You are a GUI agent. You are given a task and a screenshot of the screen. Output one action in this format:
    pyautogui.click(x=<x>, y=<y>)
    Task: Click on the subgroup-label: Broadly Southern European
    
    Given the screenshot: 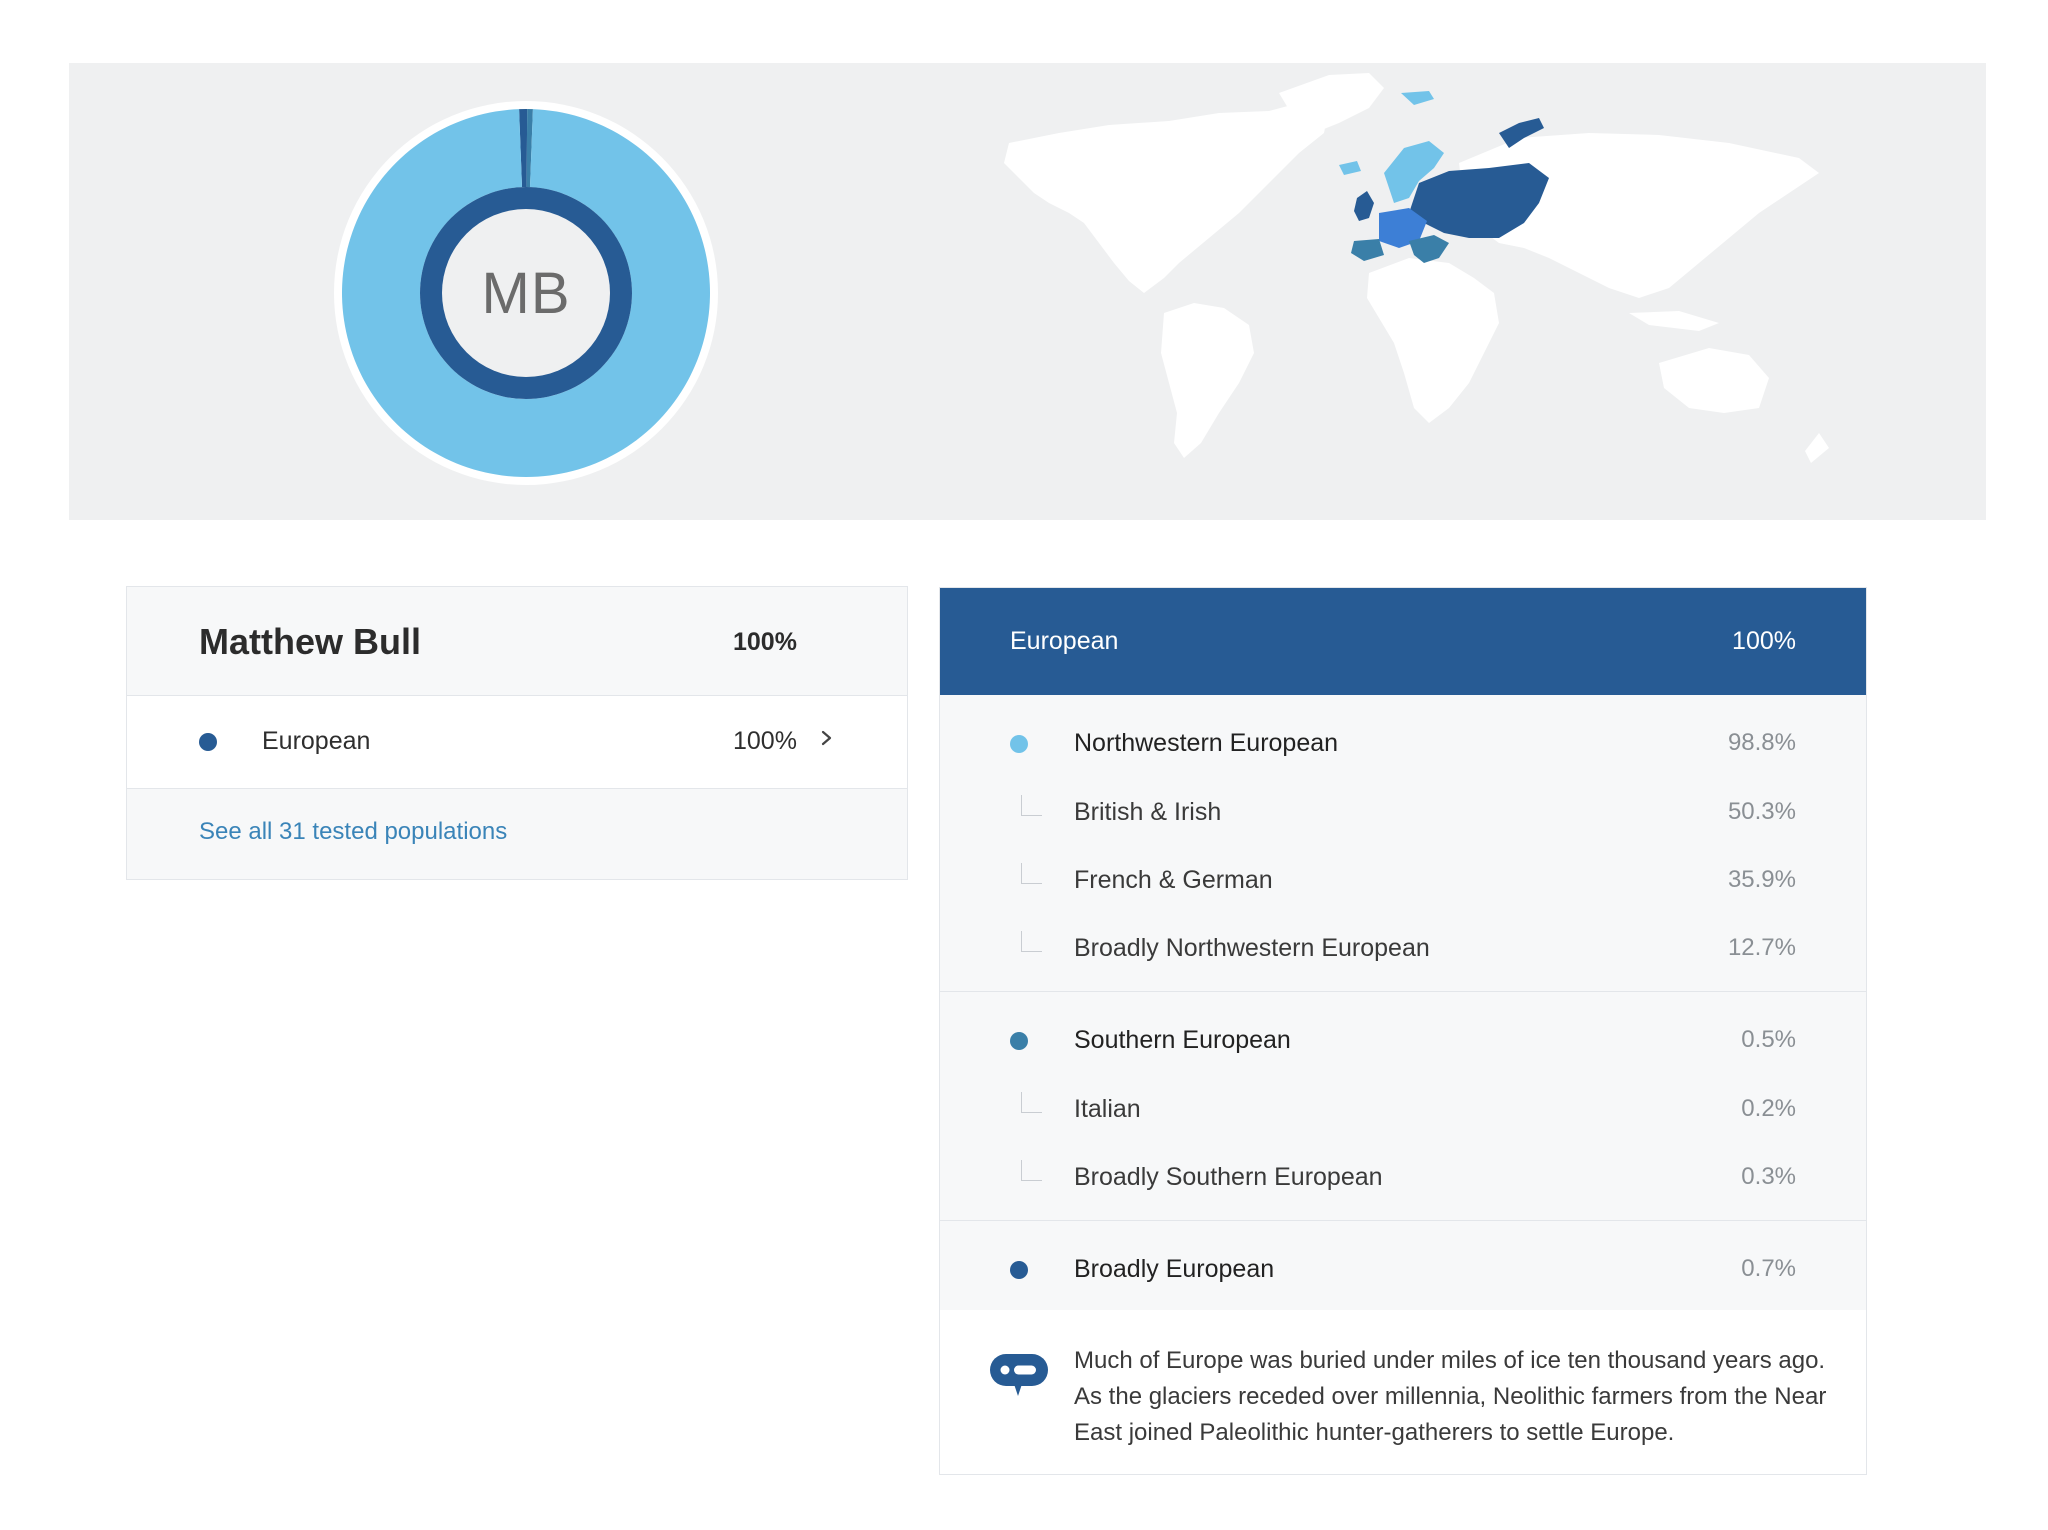 What is the action you would take?
    pyautogui.click(x=1228, y=1177)
    